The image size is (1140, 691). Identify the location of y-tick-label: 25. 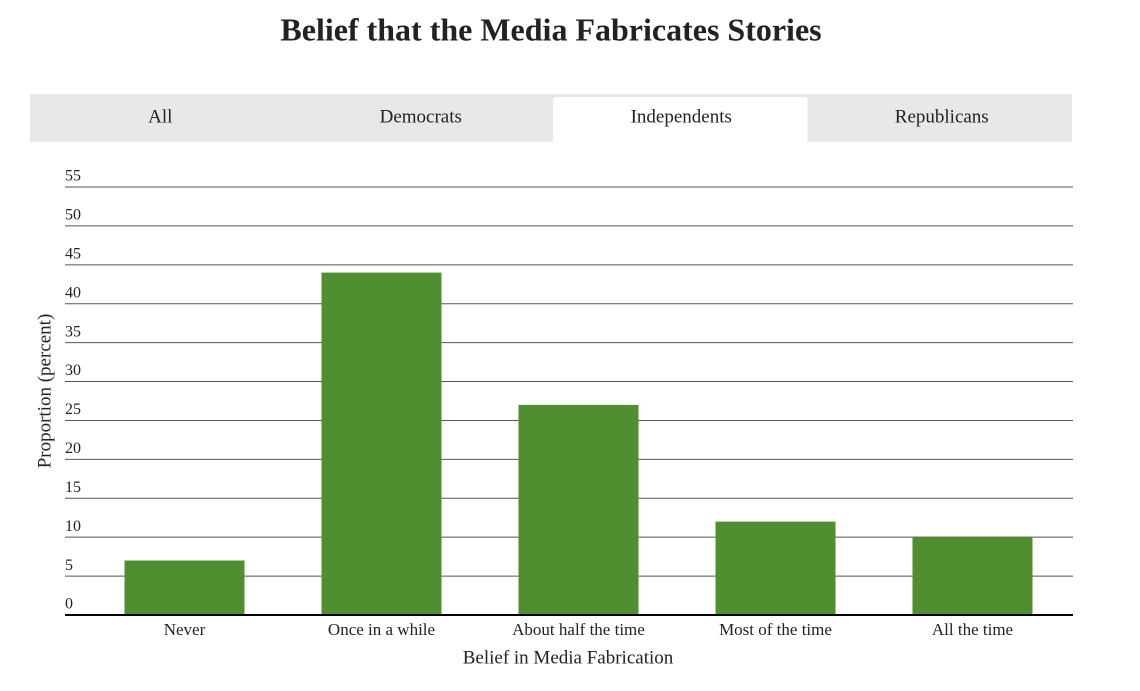
(73, 409).